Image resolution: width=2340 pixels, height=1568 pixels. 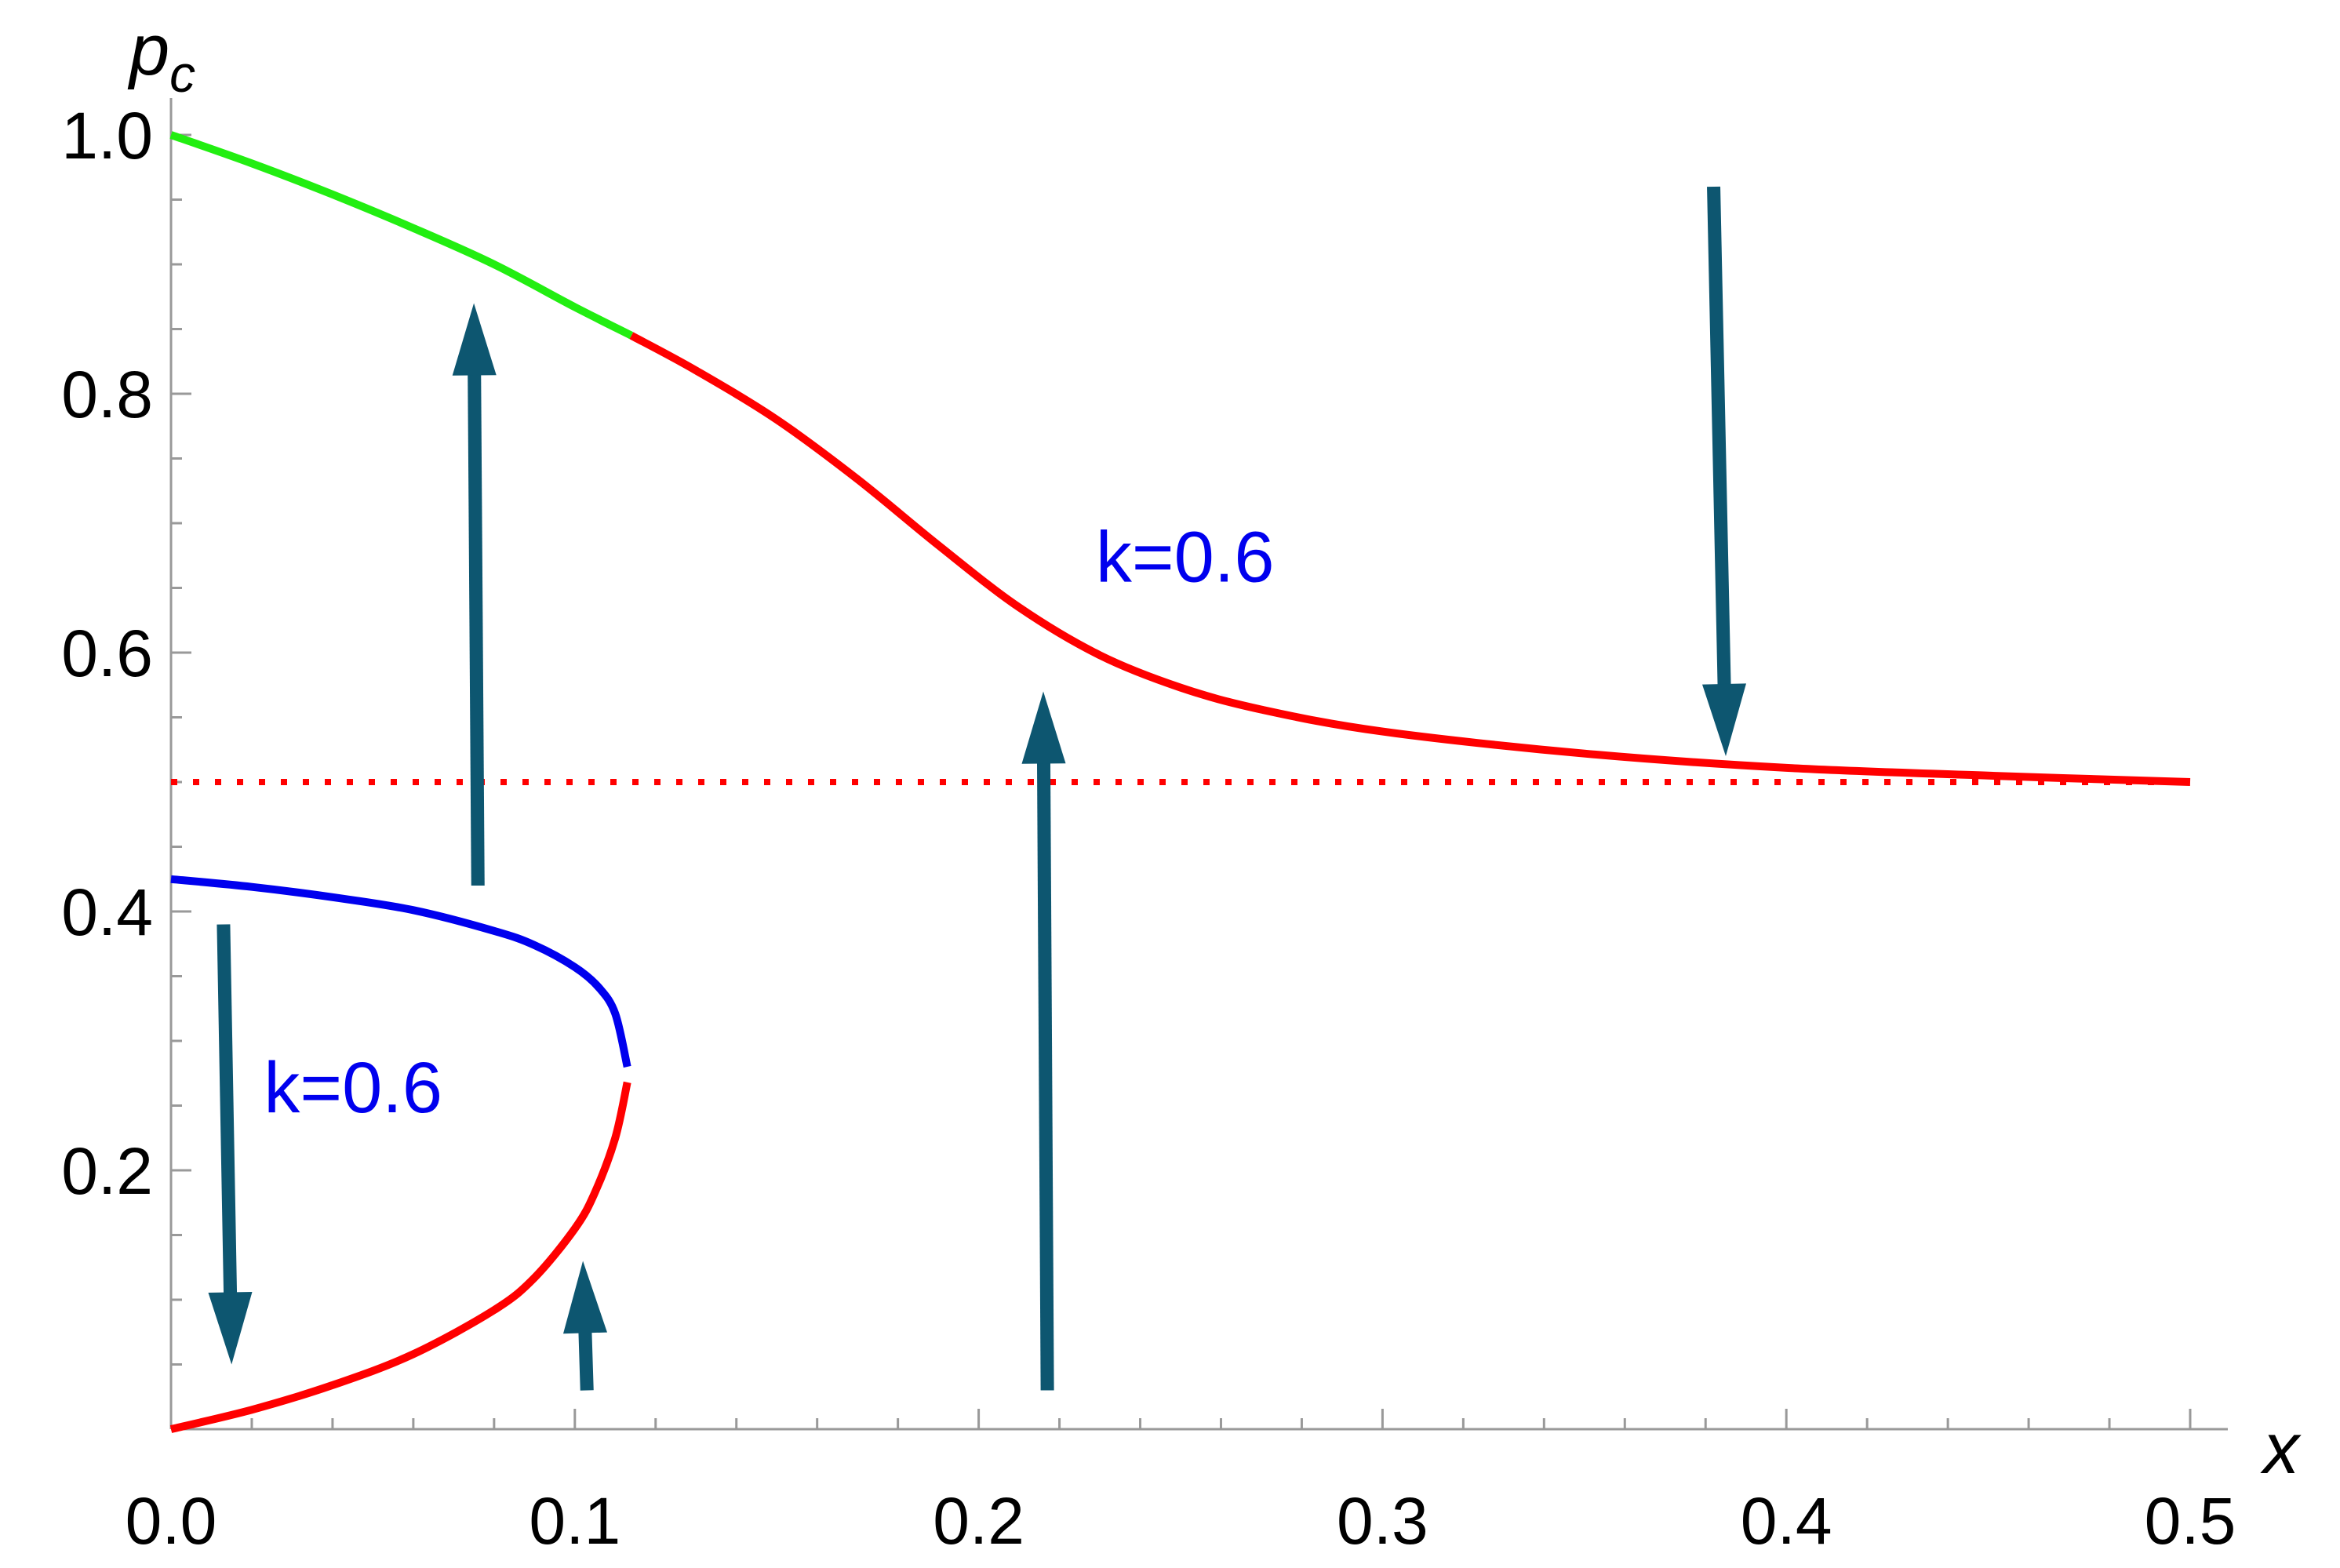 I want to click on x-tick-label: 0.2, so click(x=978, y=1521).